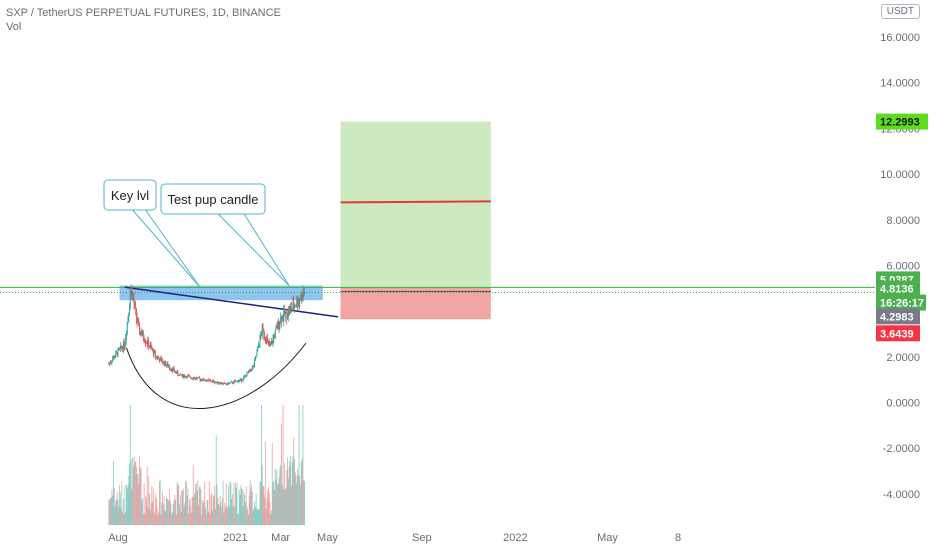 The width and height of the screenshot is (932, 555). Describe the element at coordinates (900, 84) in the screenshot. I see `y-axis-tick-label: 14.0000` at that location.